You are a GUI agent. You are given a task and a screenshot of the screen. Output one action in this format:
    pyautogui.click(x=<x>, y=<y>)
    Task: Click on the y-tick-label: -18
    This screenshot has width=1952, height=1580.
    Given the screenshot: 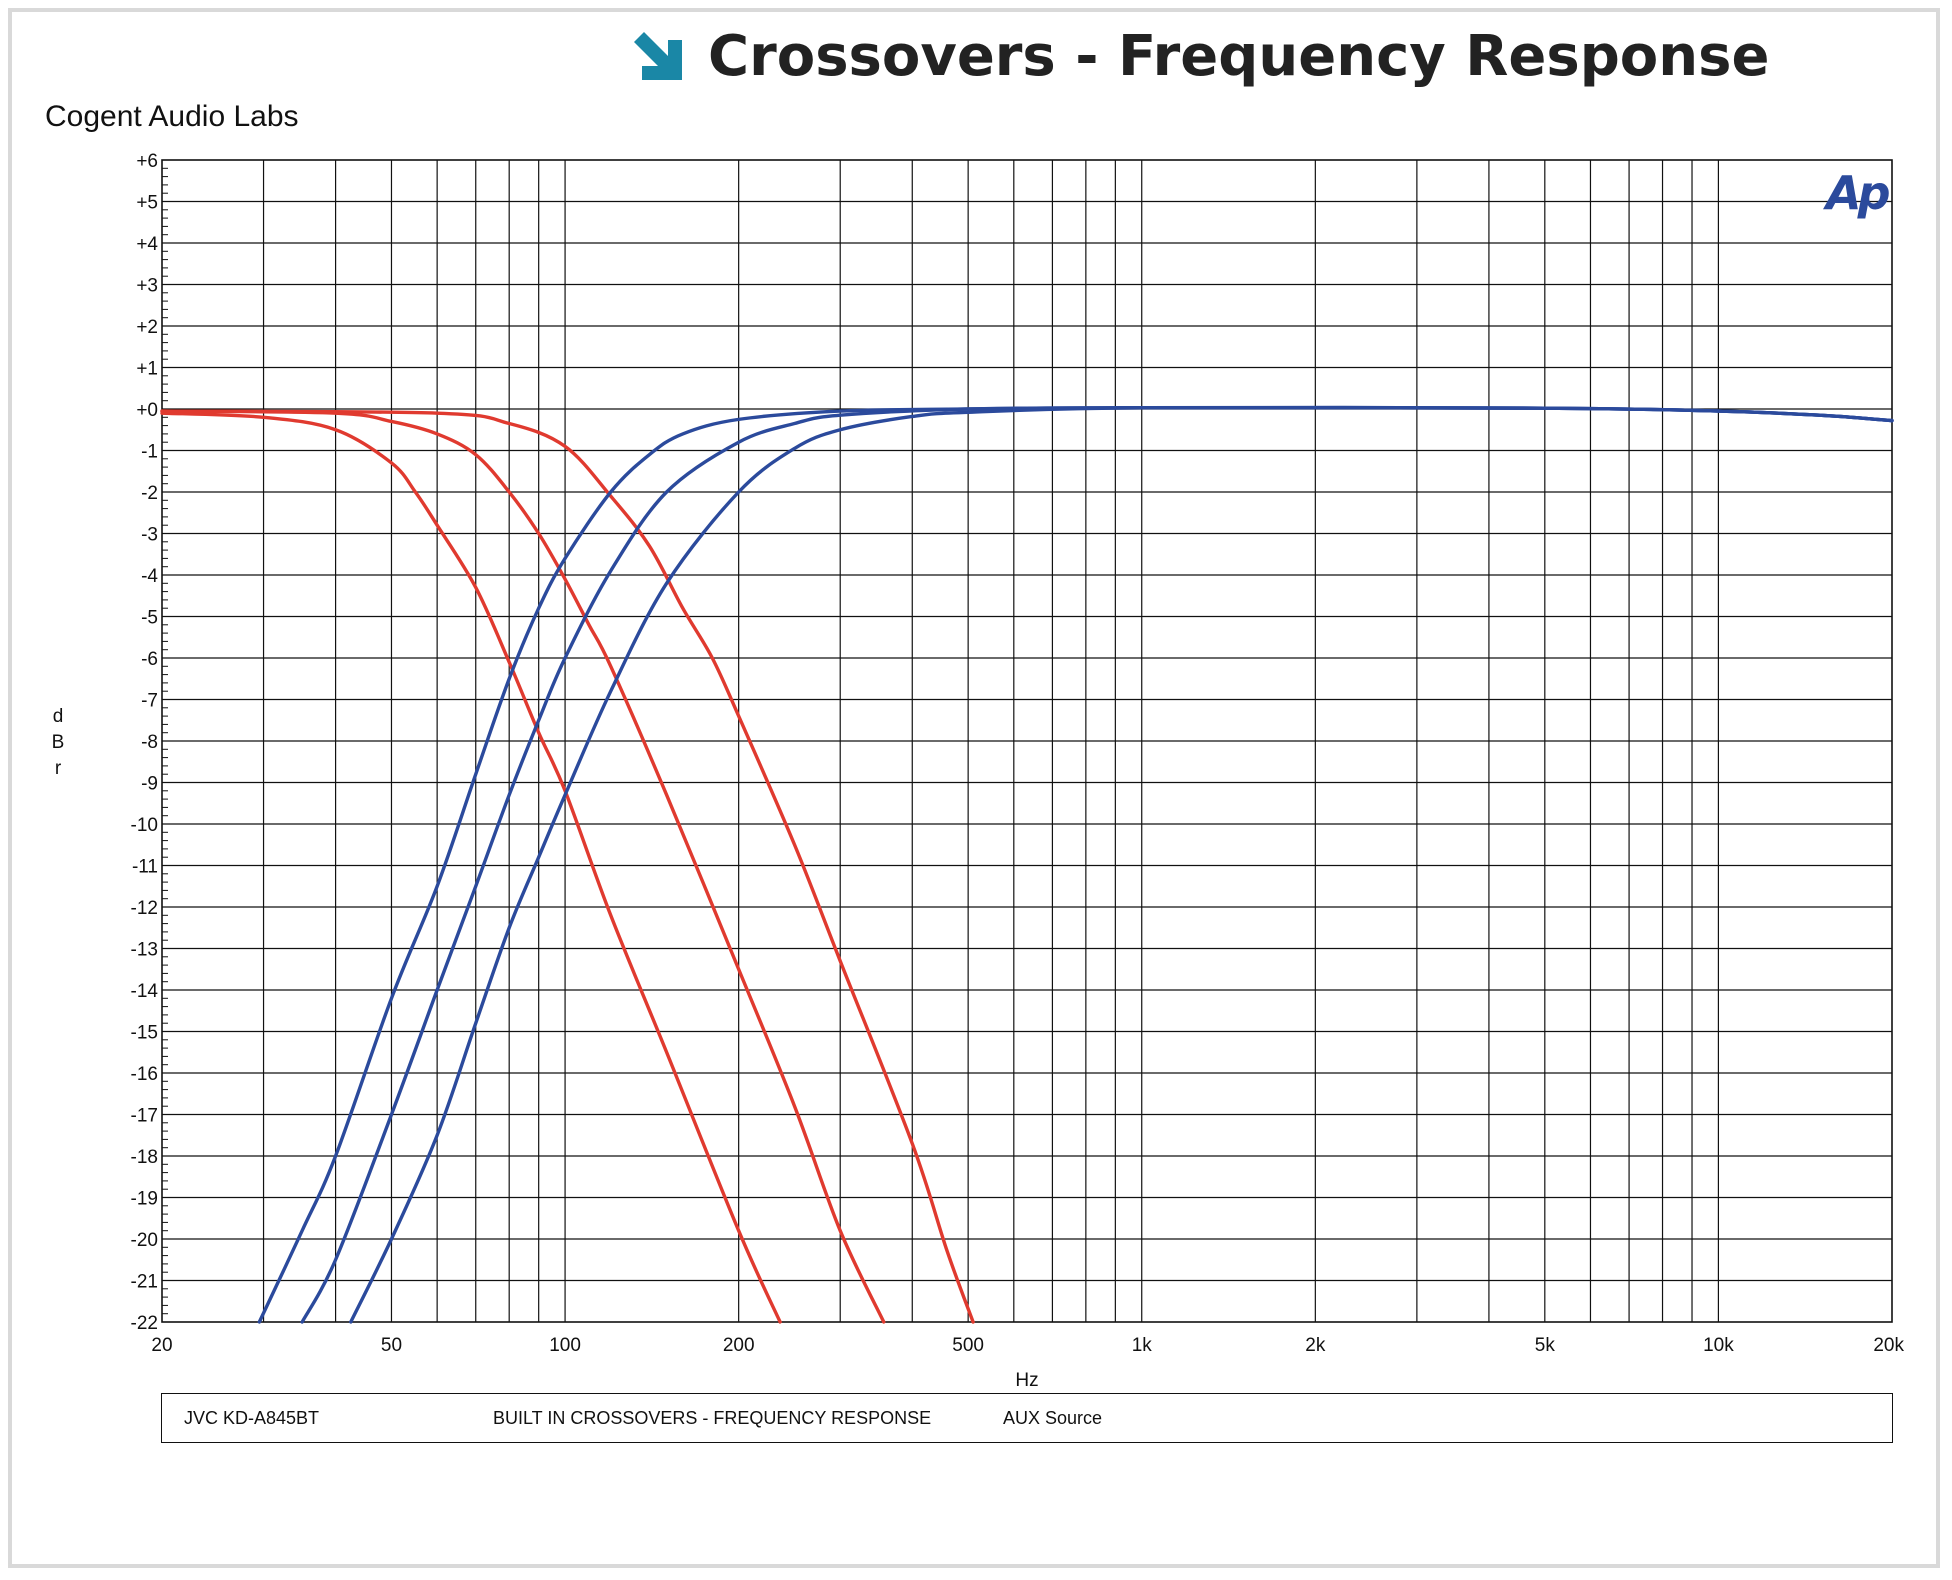 What is the action you would take?
    pyautogui.click(x=144, y=1157)
    